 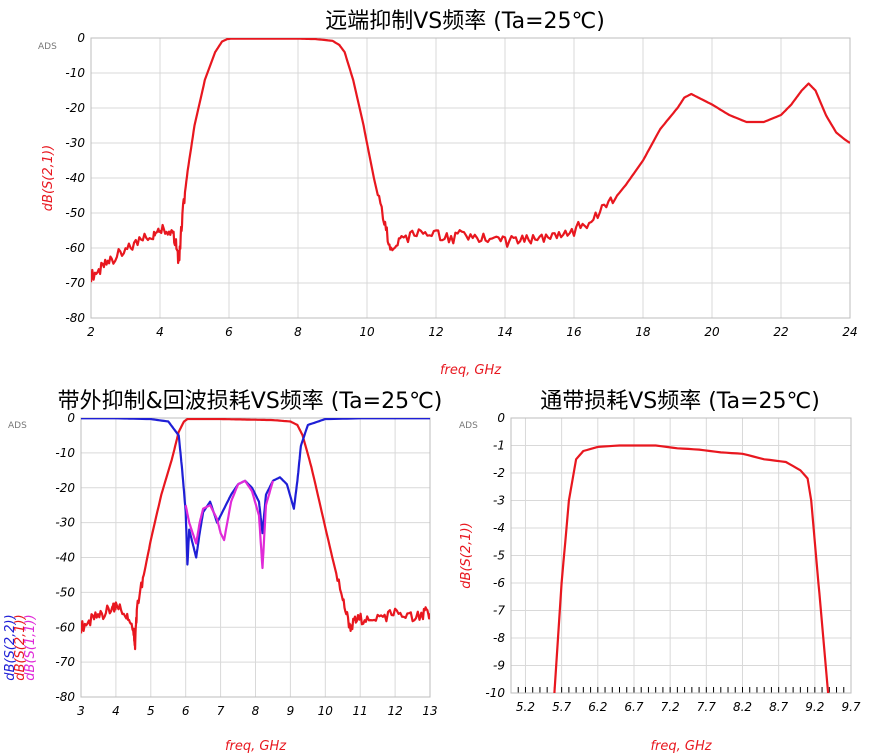 I want to click on x-tick-label: 14, so click(x=504, y=332).